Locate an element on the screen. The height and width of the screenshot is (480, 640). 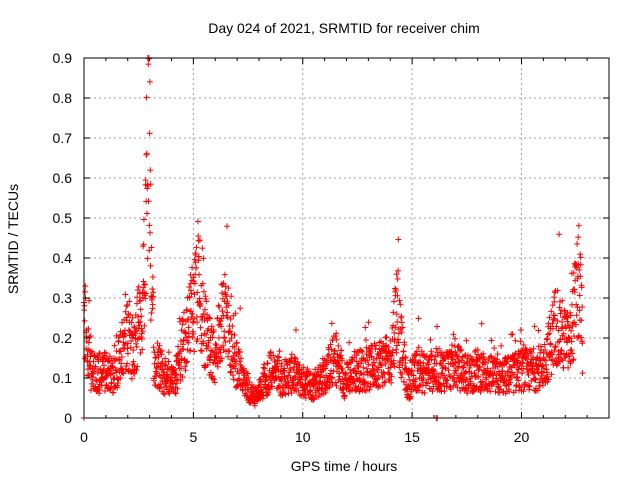
y-tick-label: 0.6 is located at coordinates (63, 178).